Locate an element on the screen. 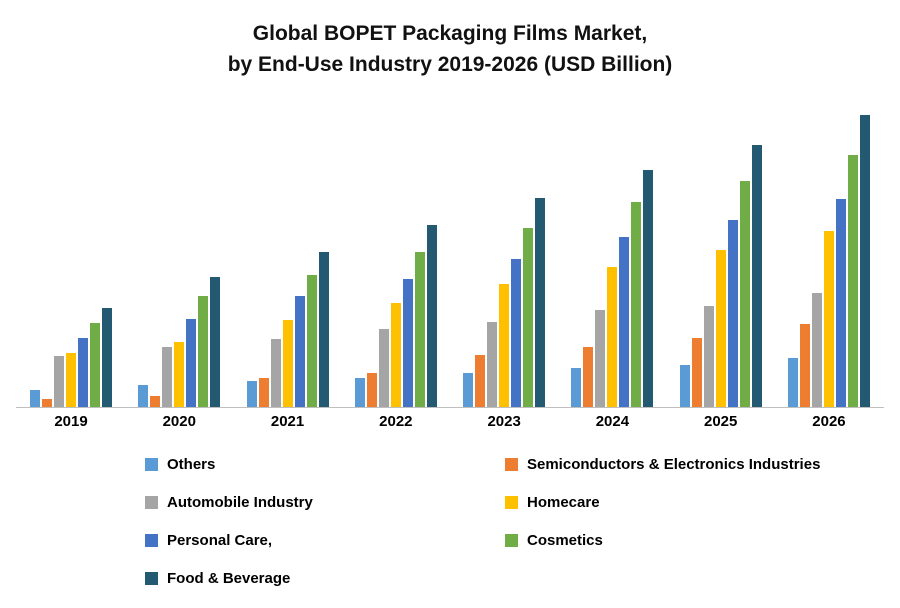 This screenshot has height=608, width=900. legend-label: Cosmetics is located at coordinates (565, 540).